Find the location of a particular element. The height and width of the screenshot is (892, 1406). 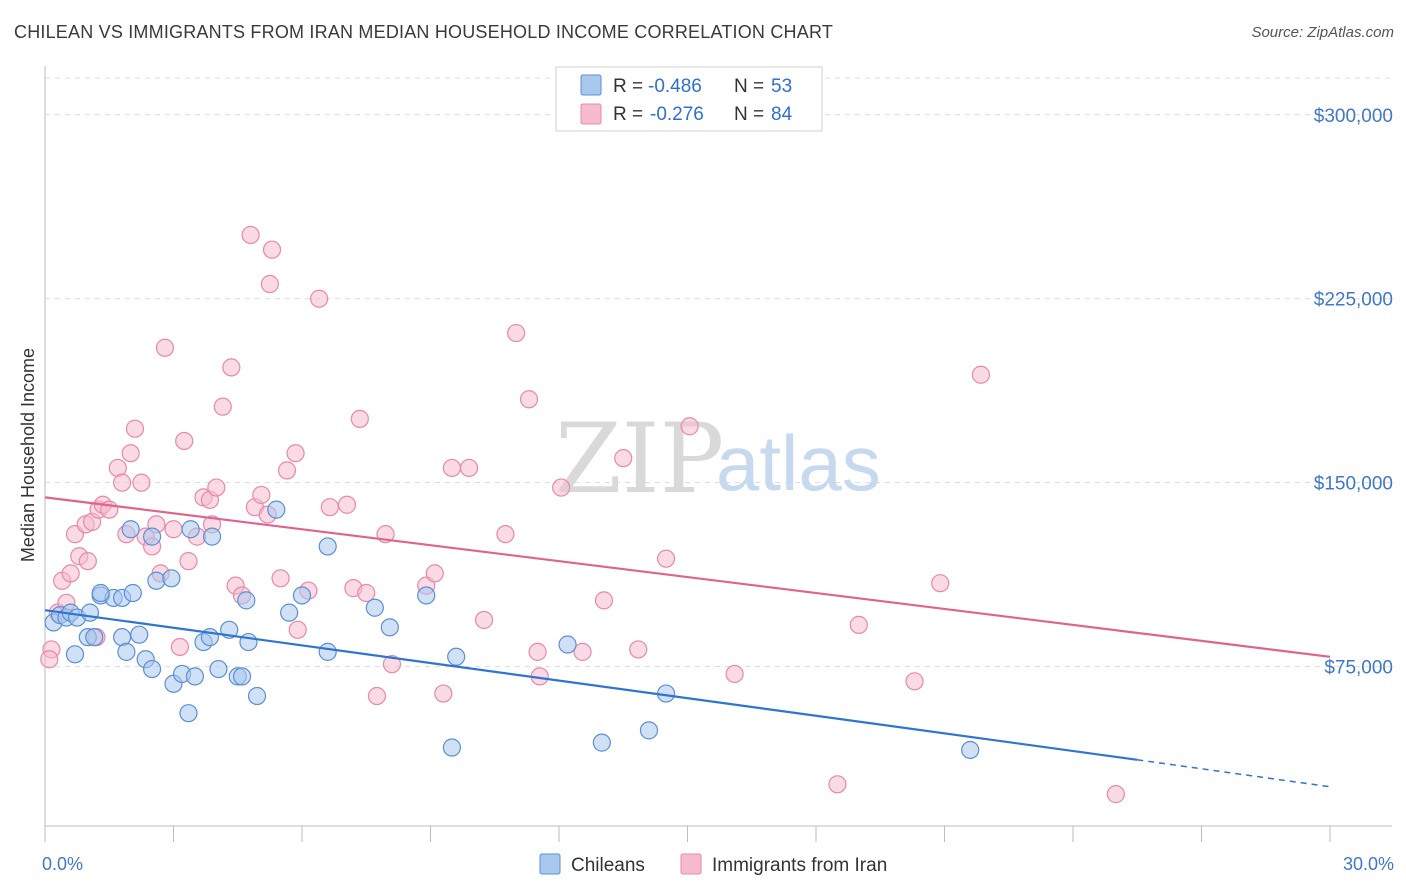

watermark: ZIP atlas is located at coordinates (718, 459).